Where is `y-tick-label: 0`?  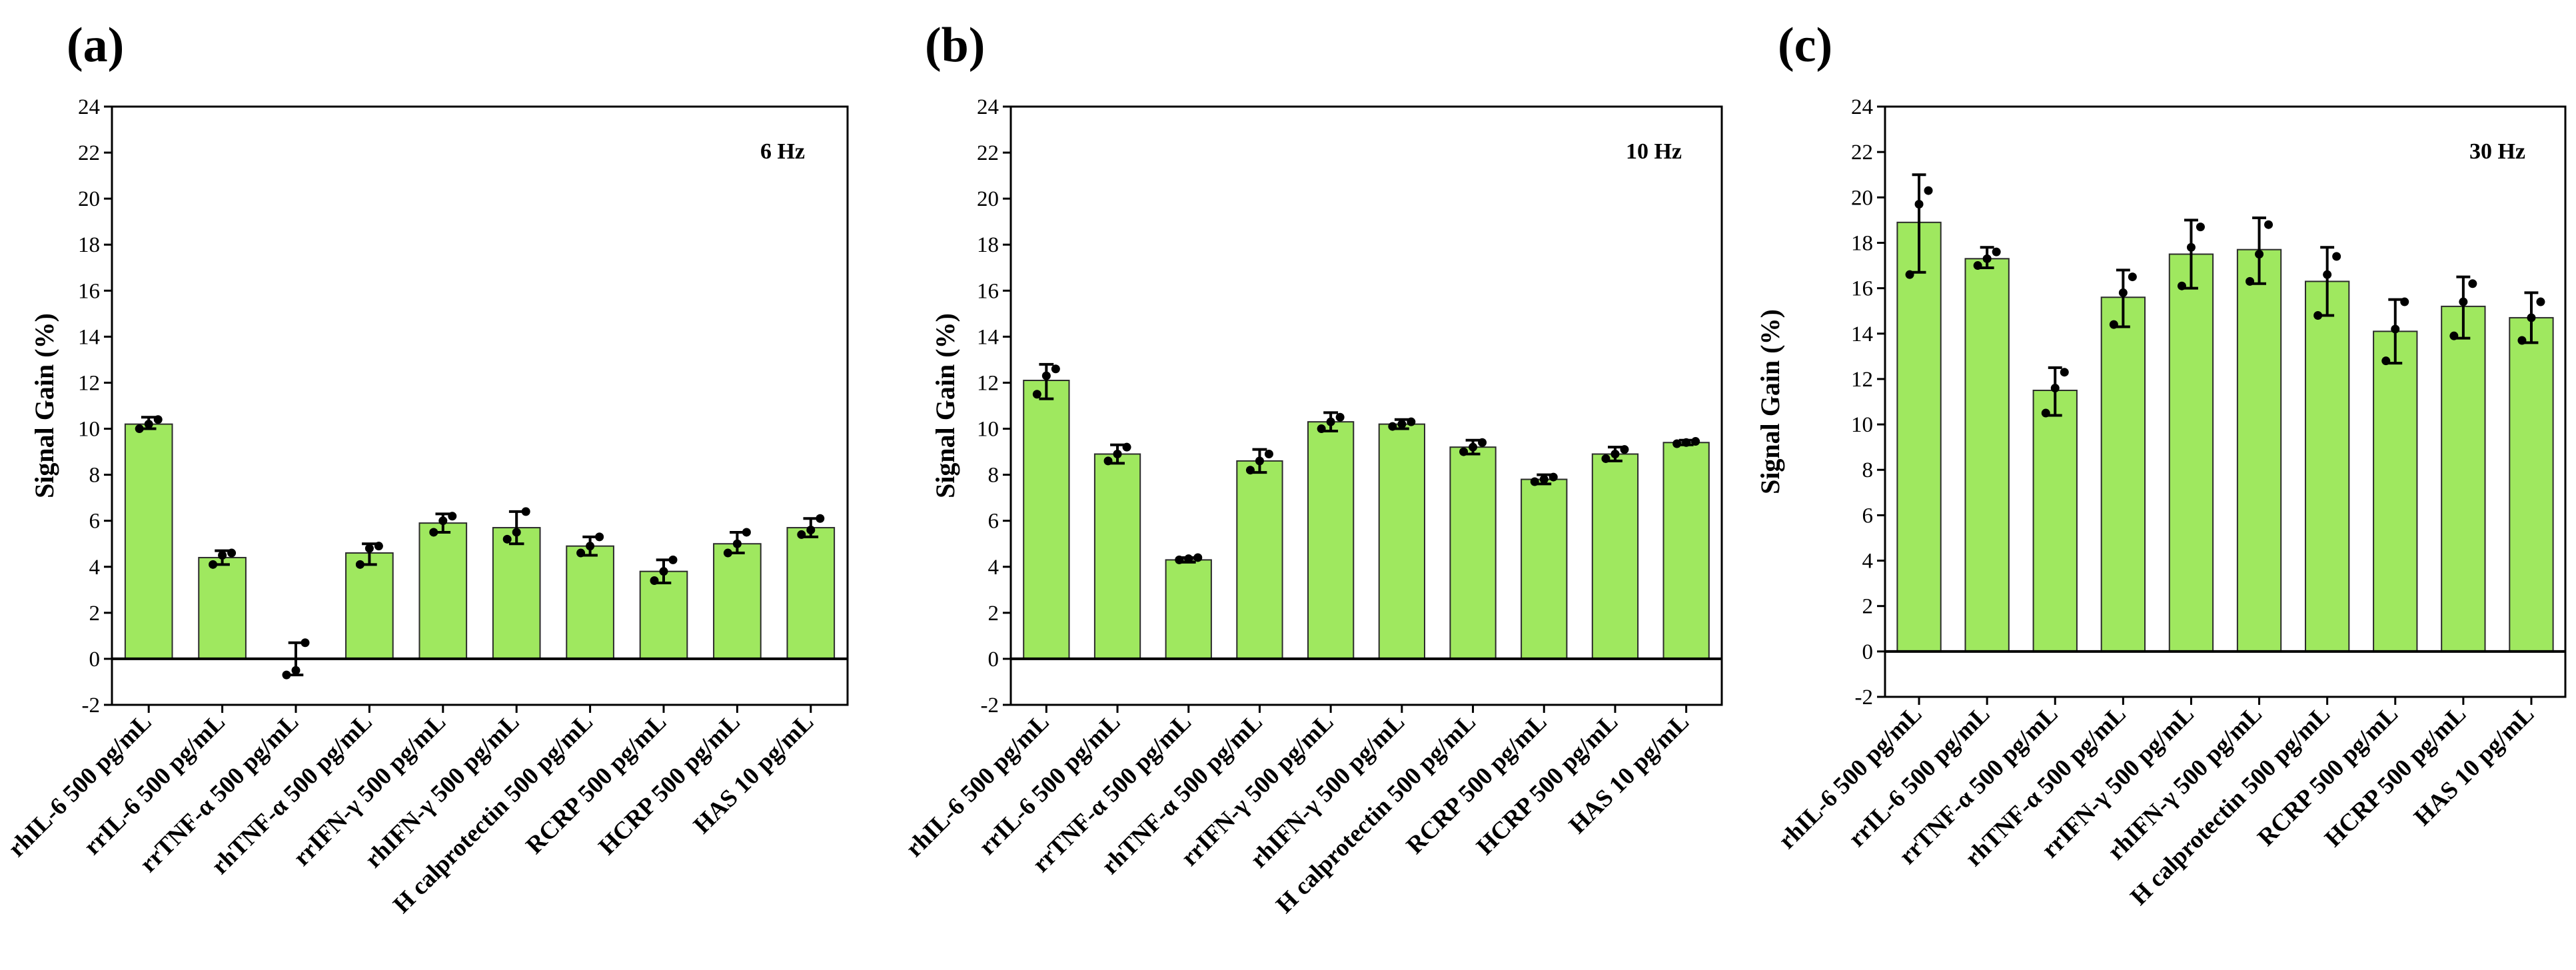 y-tick-label: 0 is located at coordinates (95, 660).